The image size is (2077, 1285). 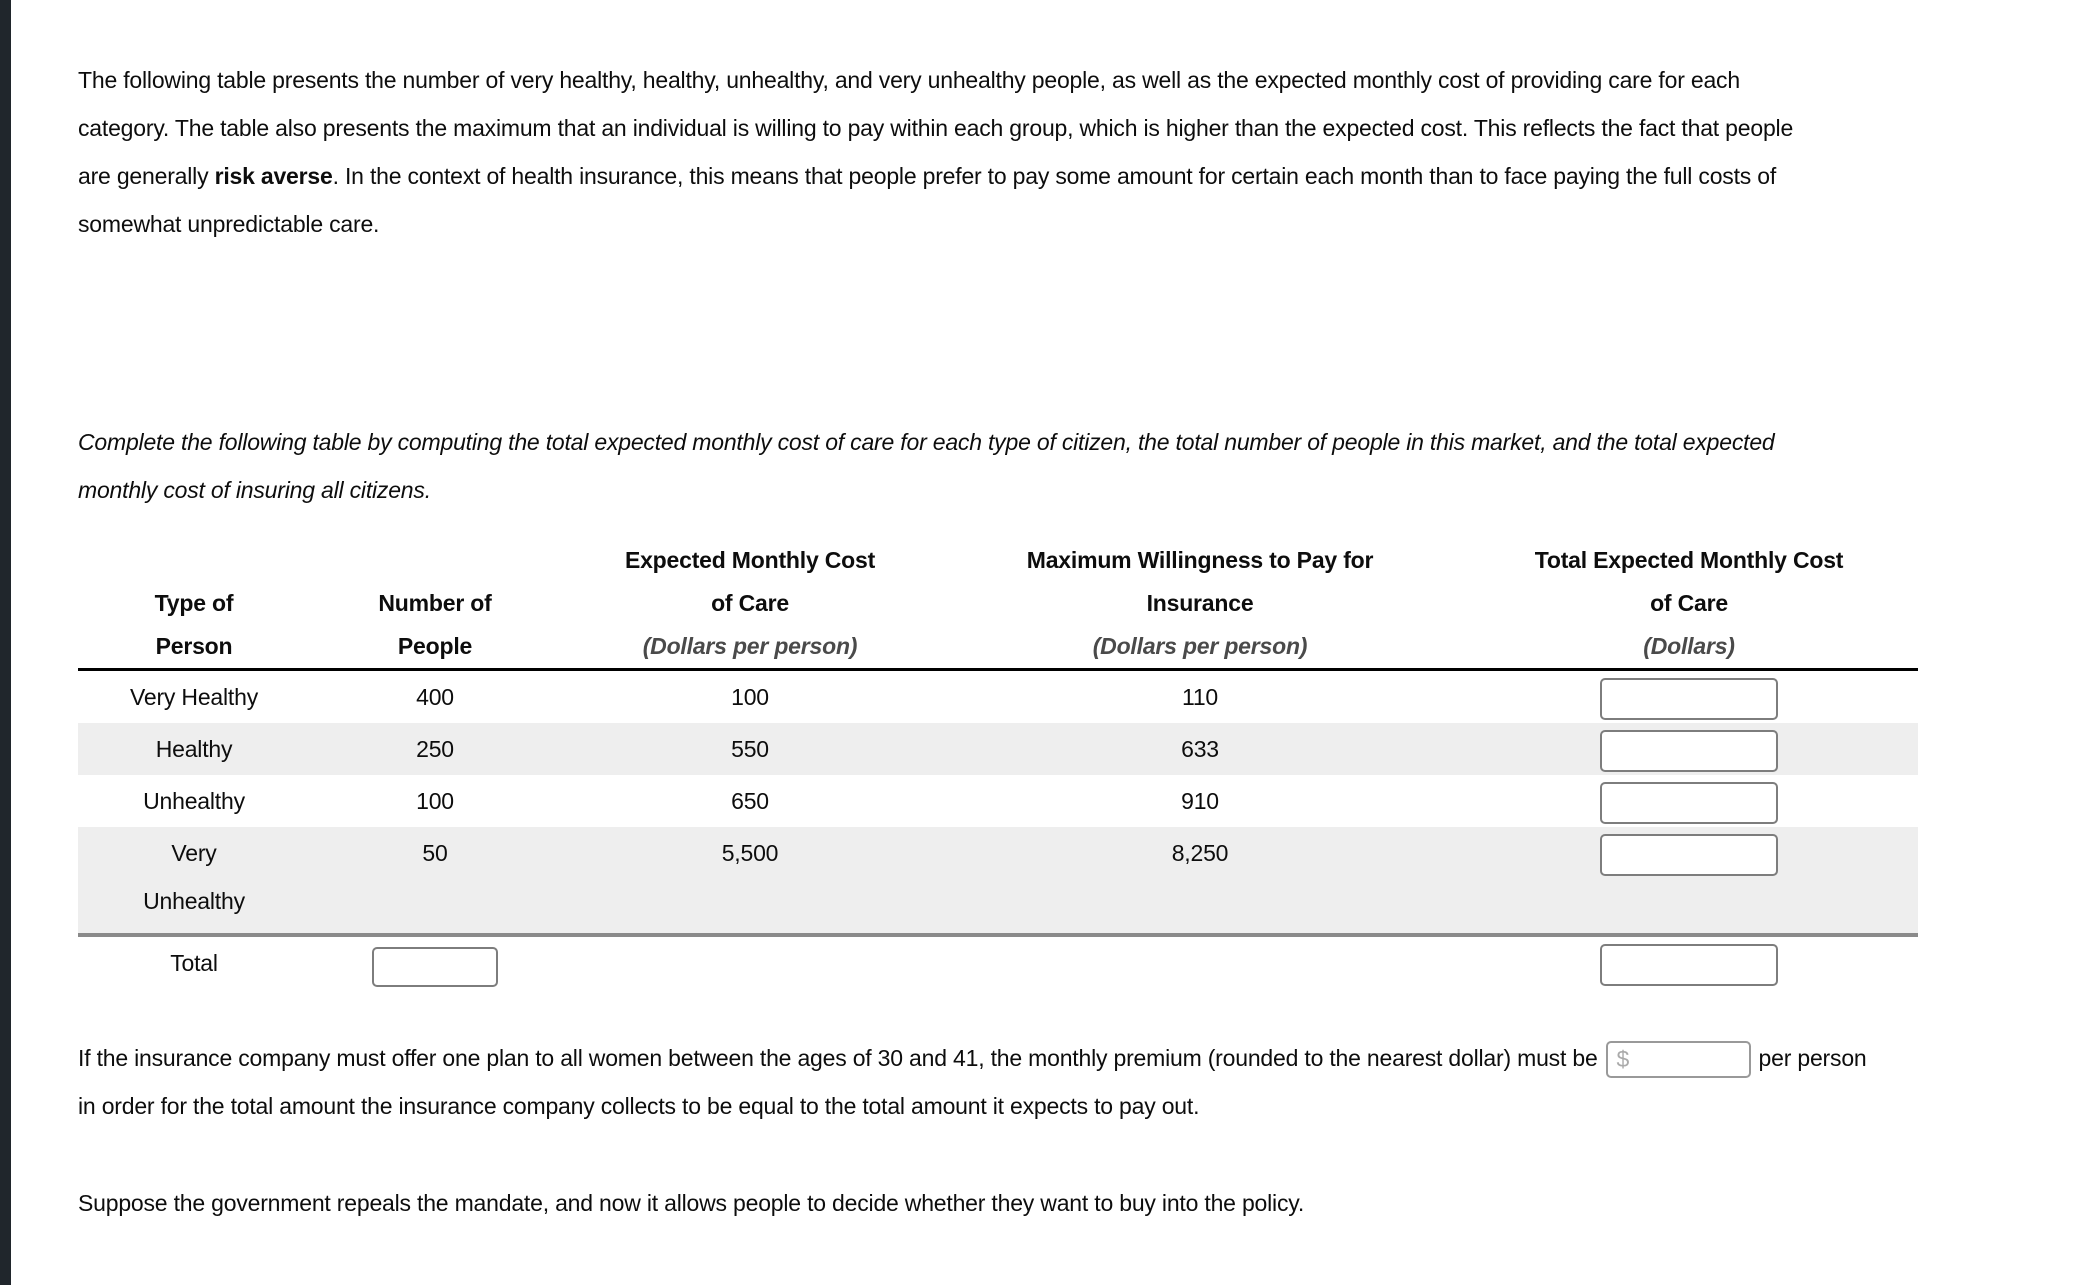 I want to click on expected-cost-value: 100, so click(x=750, y=697).